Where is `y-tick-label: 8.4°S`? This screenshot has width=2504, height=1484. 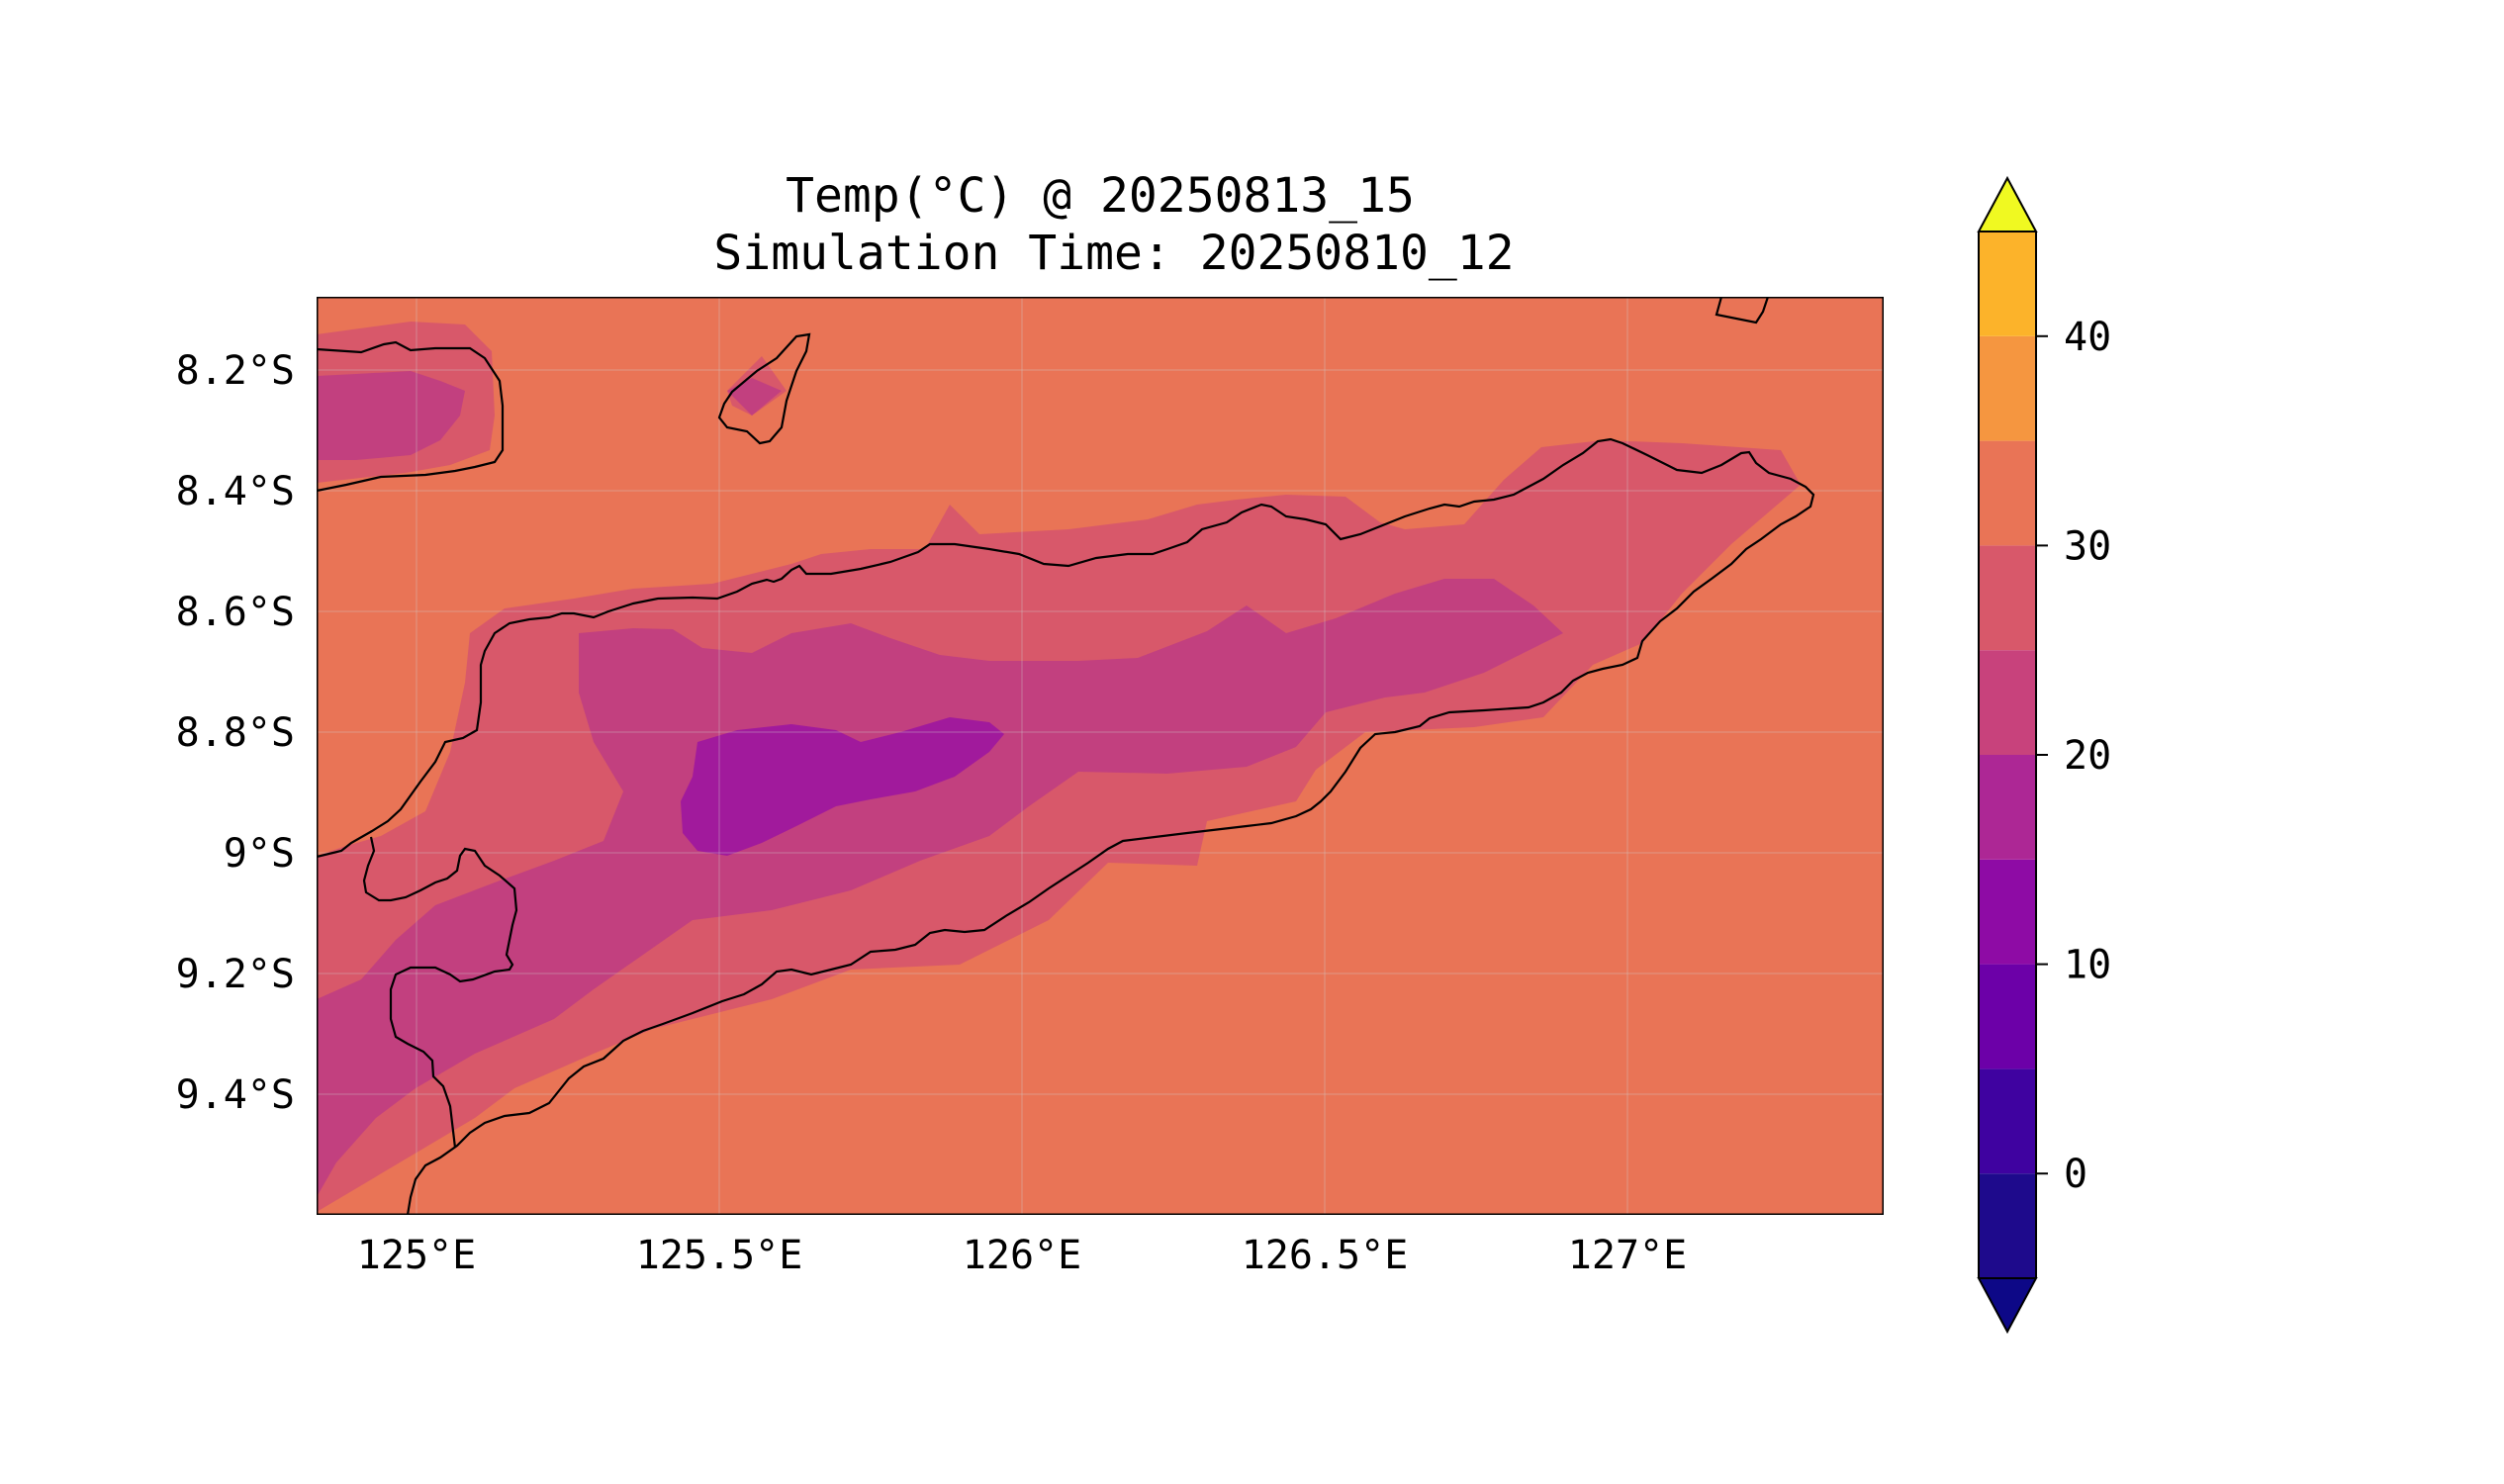 y-tick-label: 8.4°S is located at coordinates (235, 491).